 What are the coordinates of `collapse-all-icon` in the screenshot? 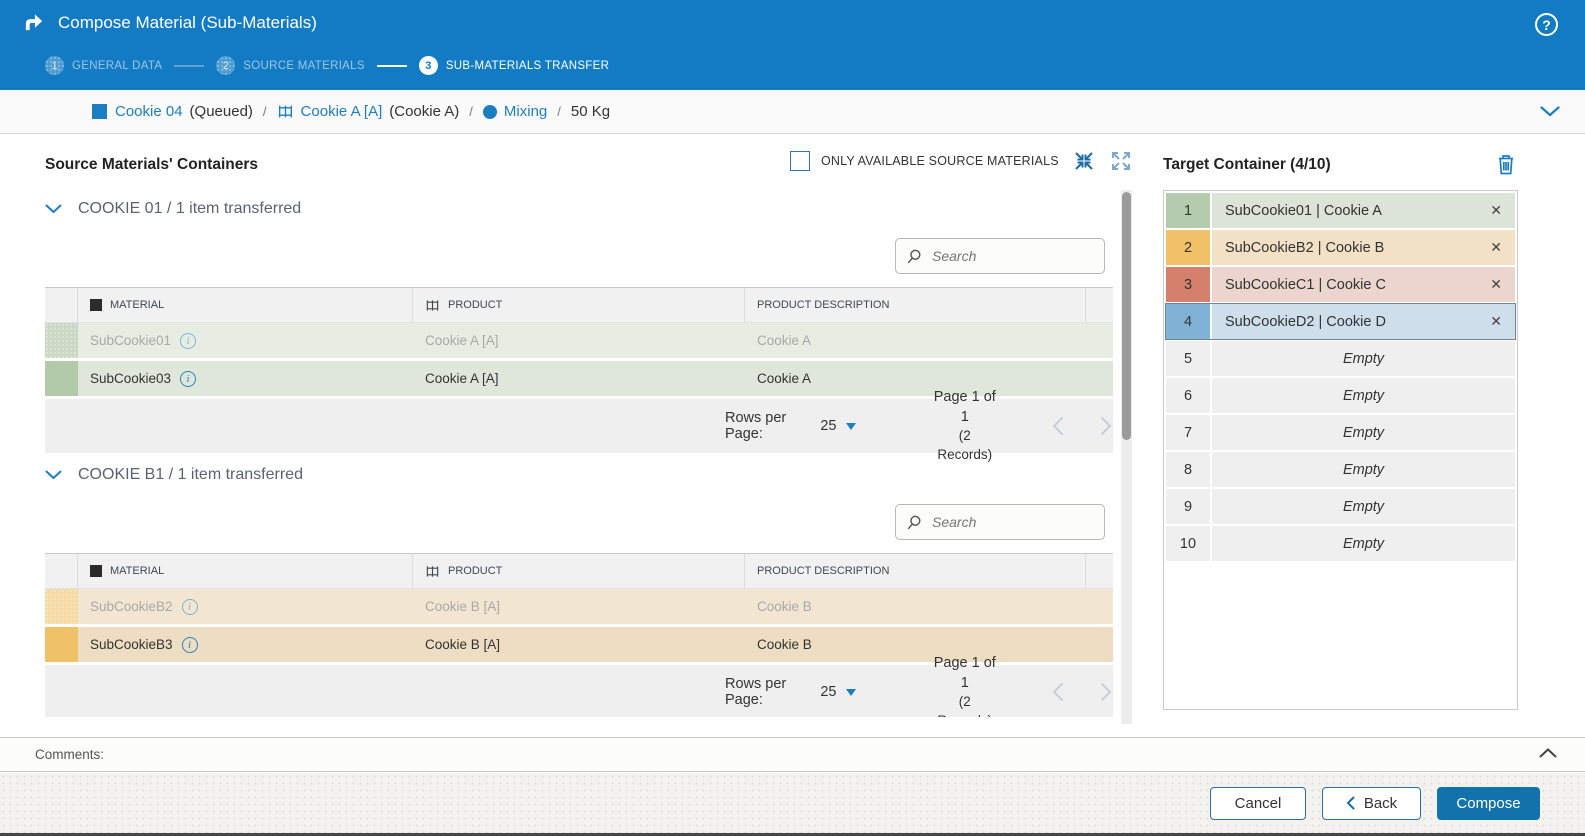 It's located at (1084, 161).